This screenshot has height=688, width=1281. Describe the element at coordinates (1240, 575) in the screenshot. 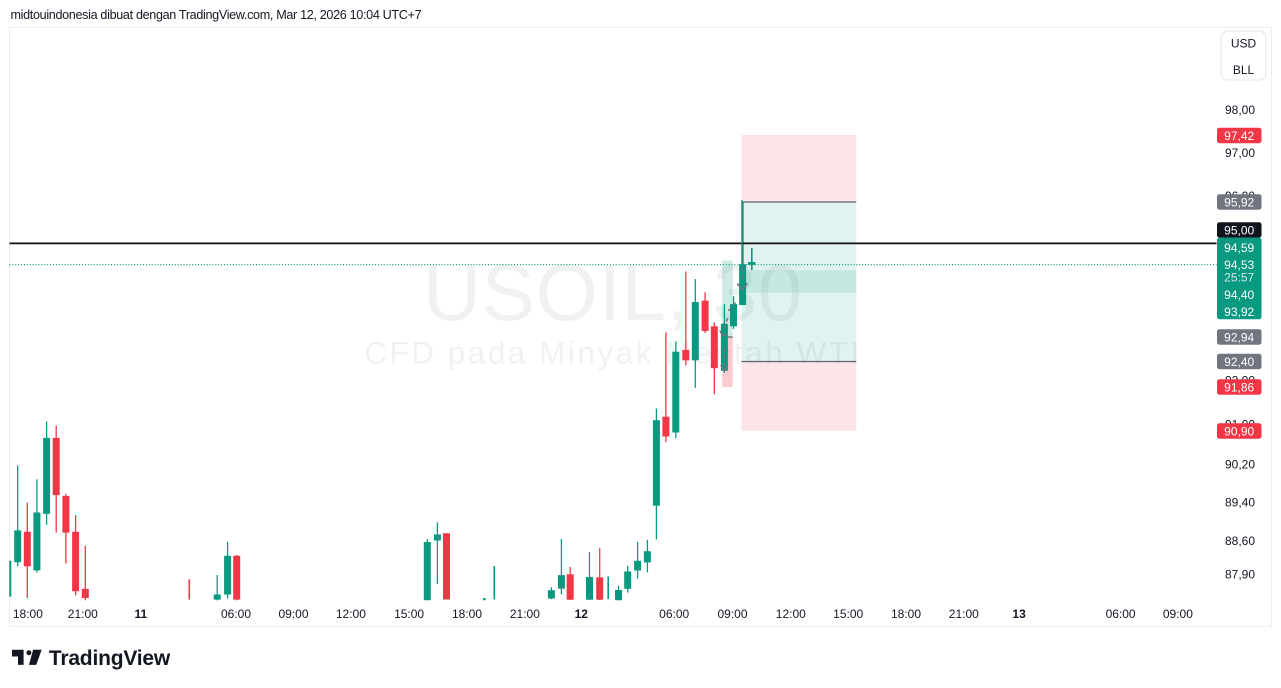

I see `svg-text: 87,90` at that location.